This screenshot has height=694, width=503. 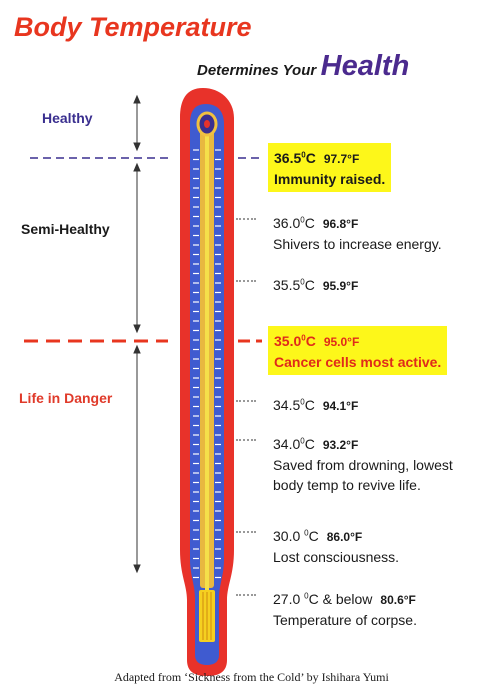 I want to click on subtitle-lead: Determines Your, so click(x=257, y=70).